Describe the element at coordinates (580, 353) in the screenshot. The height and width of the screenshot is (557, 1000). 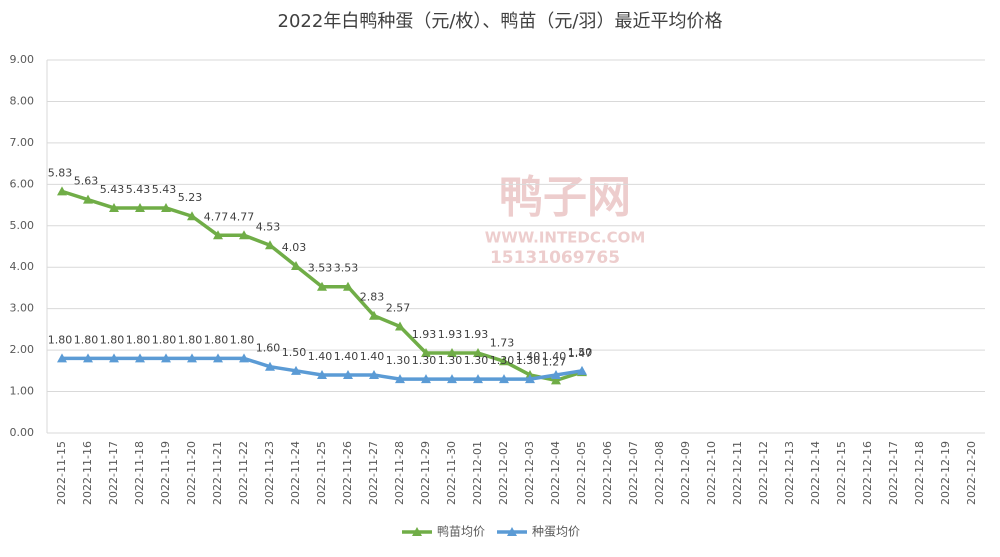
I see `data-label: 1.47` at that location.